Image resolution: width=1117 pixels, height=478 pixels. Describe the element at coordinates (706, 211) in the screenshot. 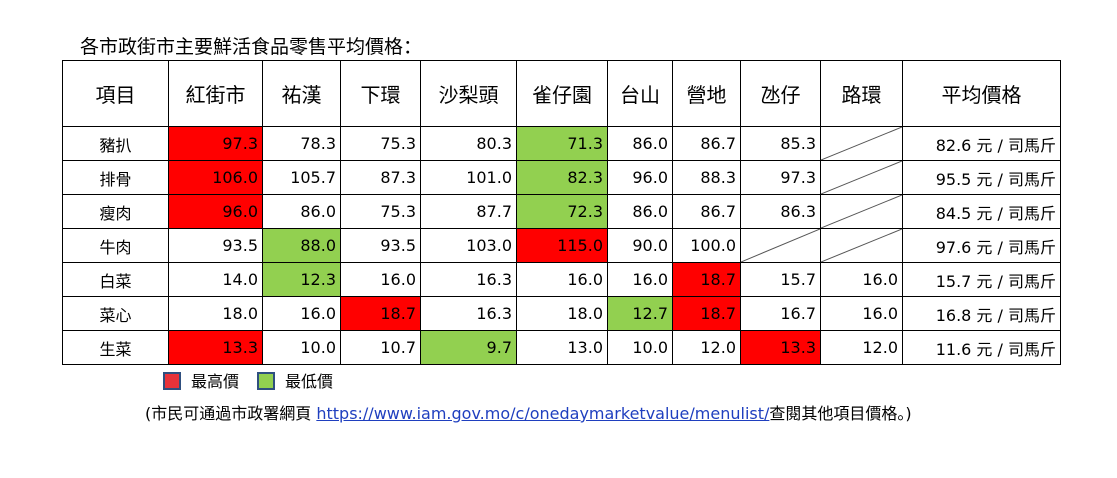

I see `price-cell: 86.7` at that location.